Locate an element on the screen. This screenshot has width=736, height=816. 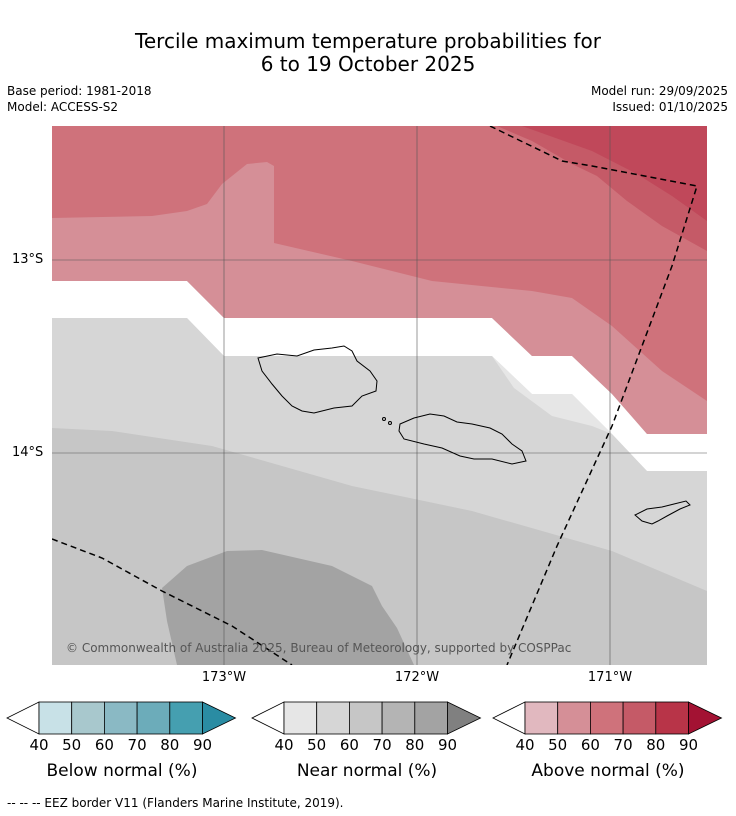
base-period: Base period: 1981-2018 is located at coordinates (79, 91).